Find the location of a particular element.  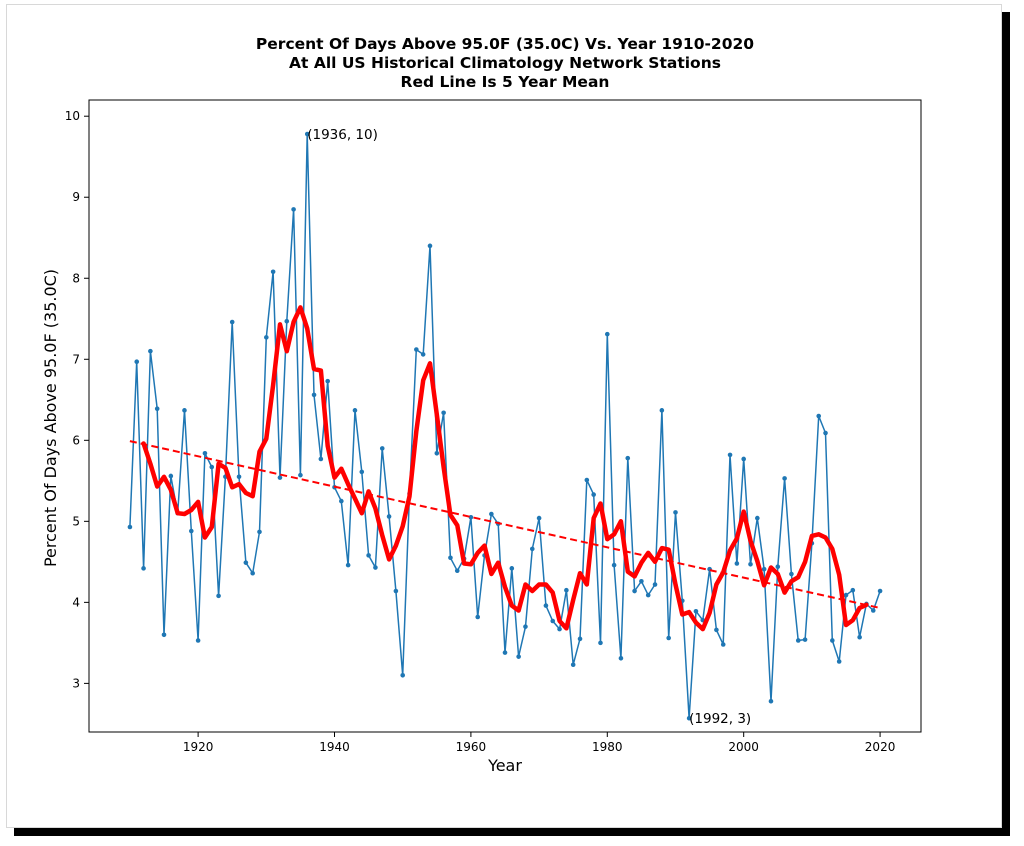

y-axis-ticks: 3 4 5 6 7 8 9 10 is located at coordinates (77, 399).